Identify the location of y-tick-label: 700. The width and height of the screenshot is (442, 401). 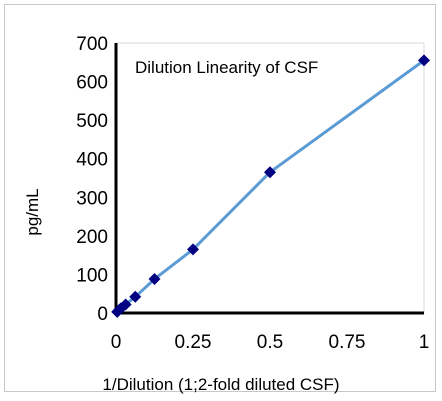
(92, 44).